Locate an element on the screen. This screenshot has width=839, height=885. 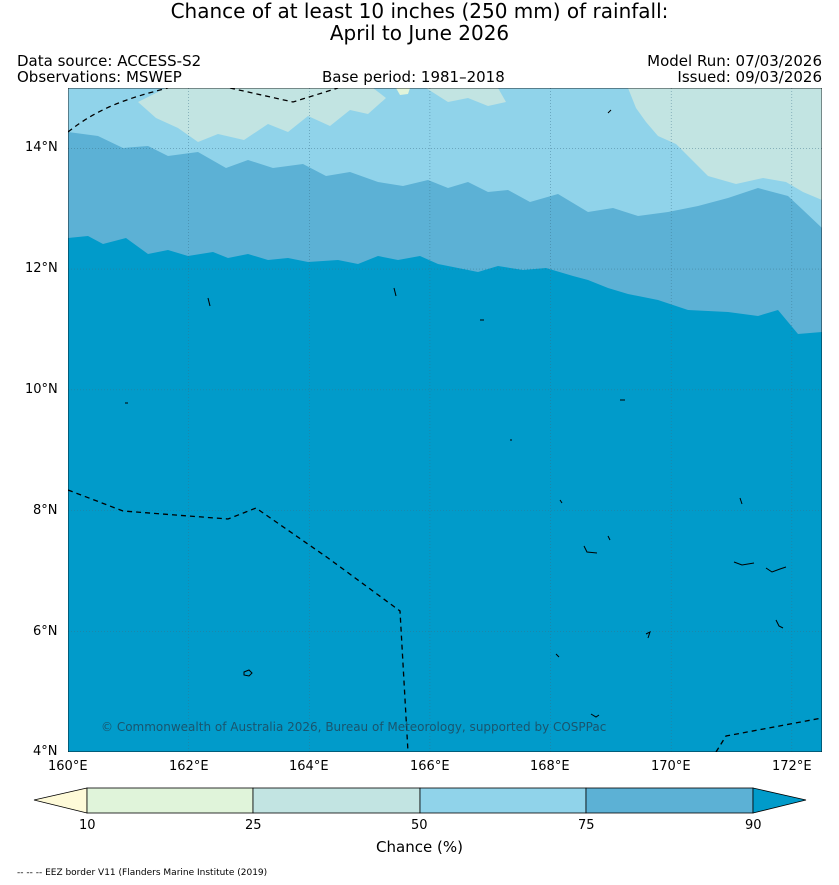
x-tick-164e: 164°E is located at coordinates (309, 766).